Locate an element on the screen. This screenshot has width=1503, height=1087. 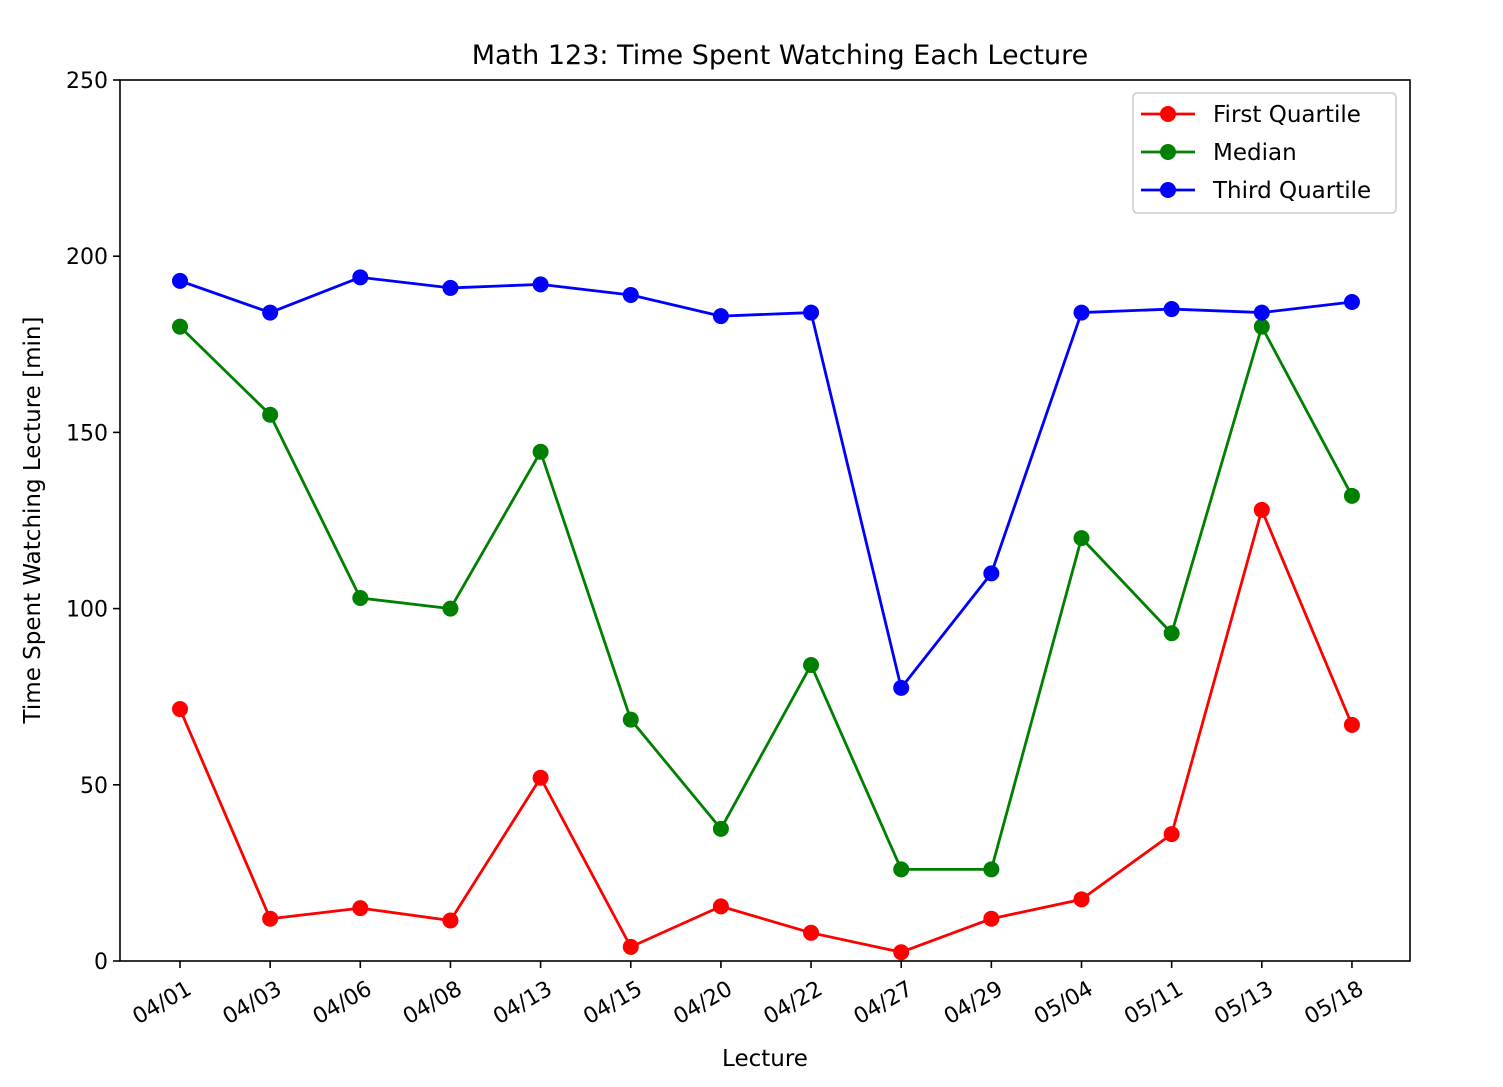
legend-box is located at coordinates (1264, 153).